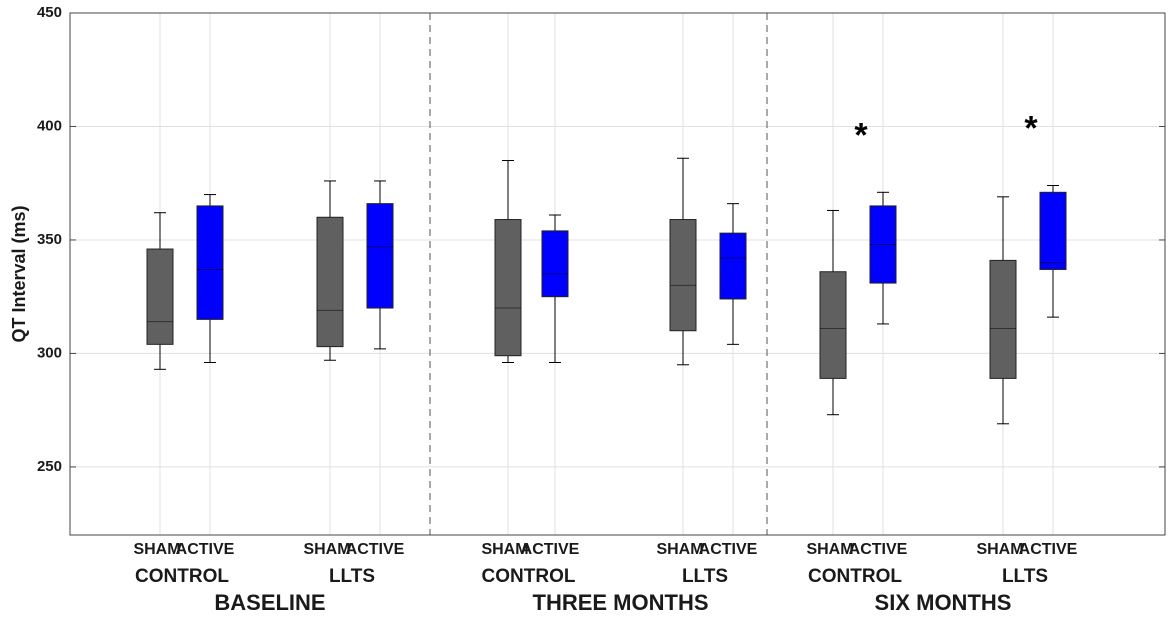 The image size is (1169, 618). I want to click on y-axis-label: QT Interval (ms), so click(19, 273).